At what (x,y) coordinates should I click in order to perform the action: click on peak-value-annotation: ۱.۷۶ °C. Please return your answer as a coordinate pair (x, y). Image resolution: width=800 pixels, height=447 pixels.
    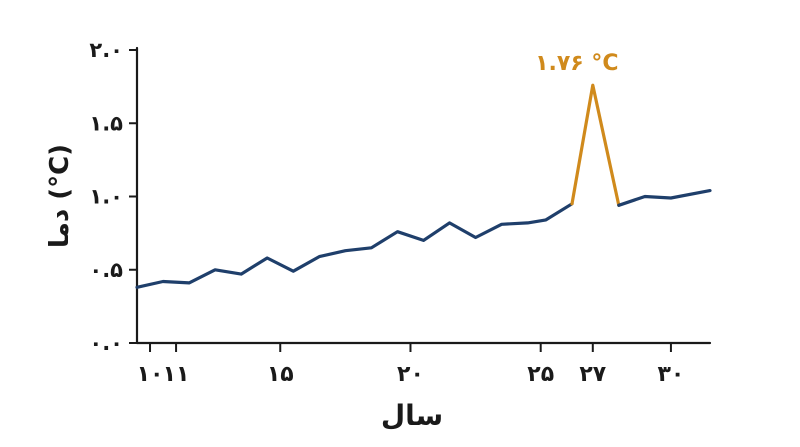
    Looking at the image, I should click on (576, 63).